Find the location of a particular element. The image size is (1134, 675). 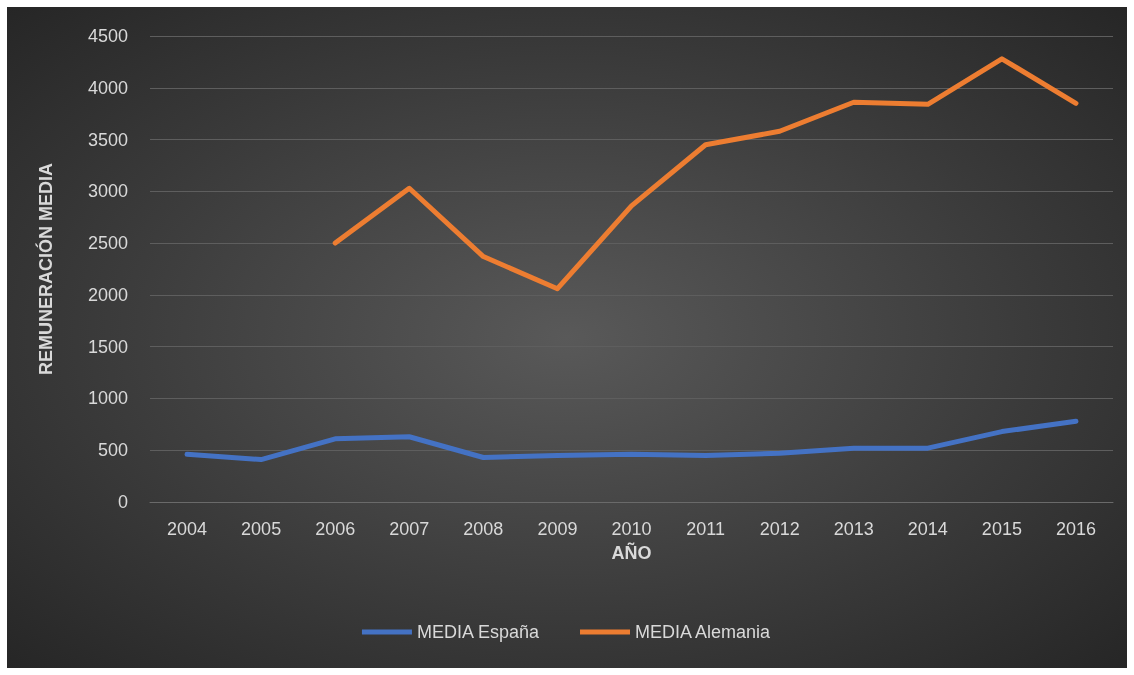

y-tick-label: 1500 is located at coordinates (107, 346).